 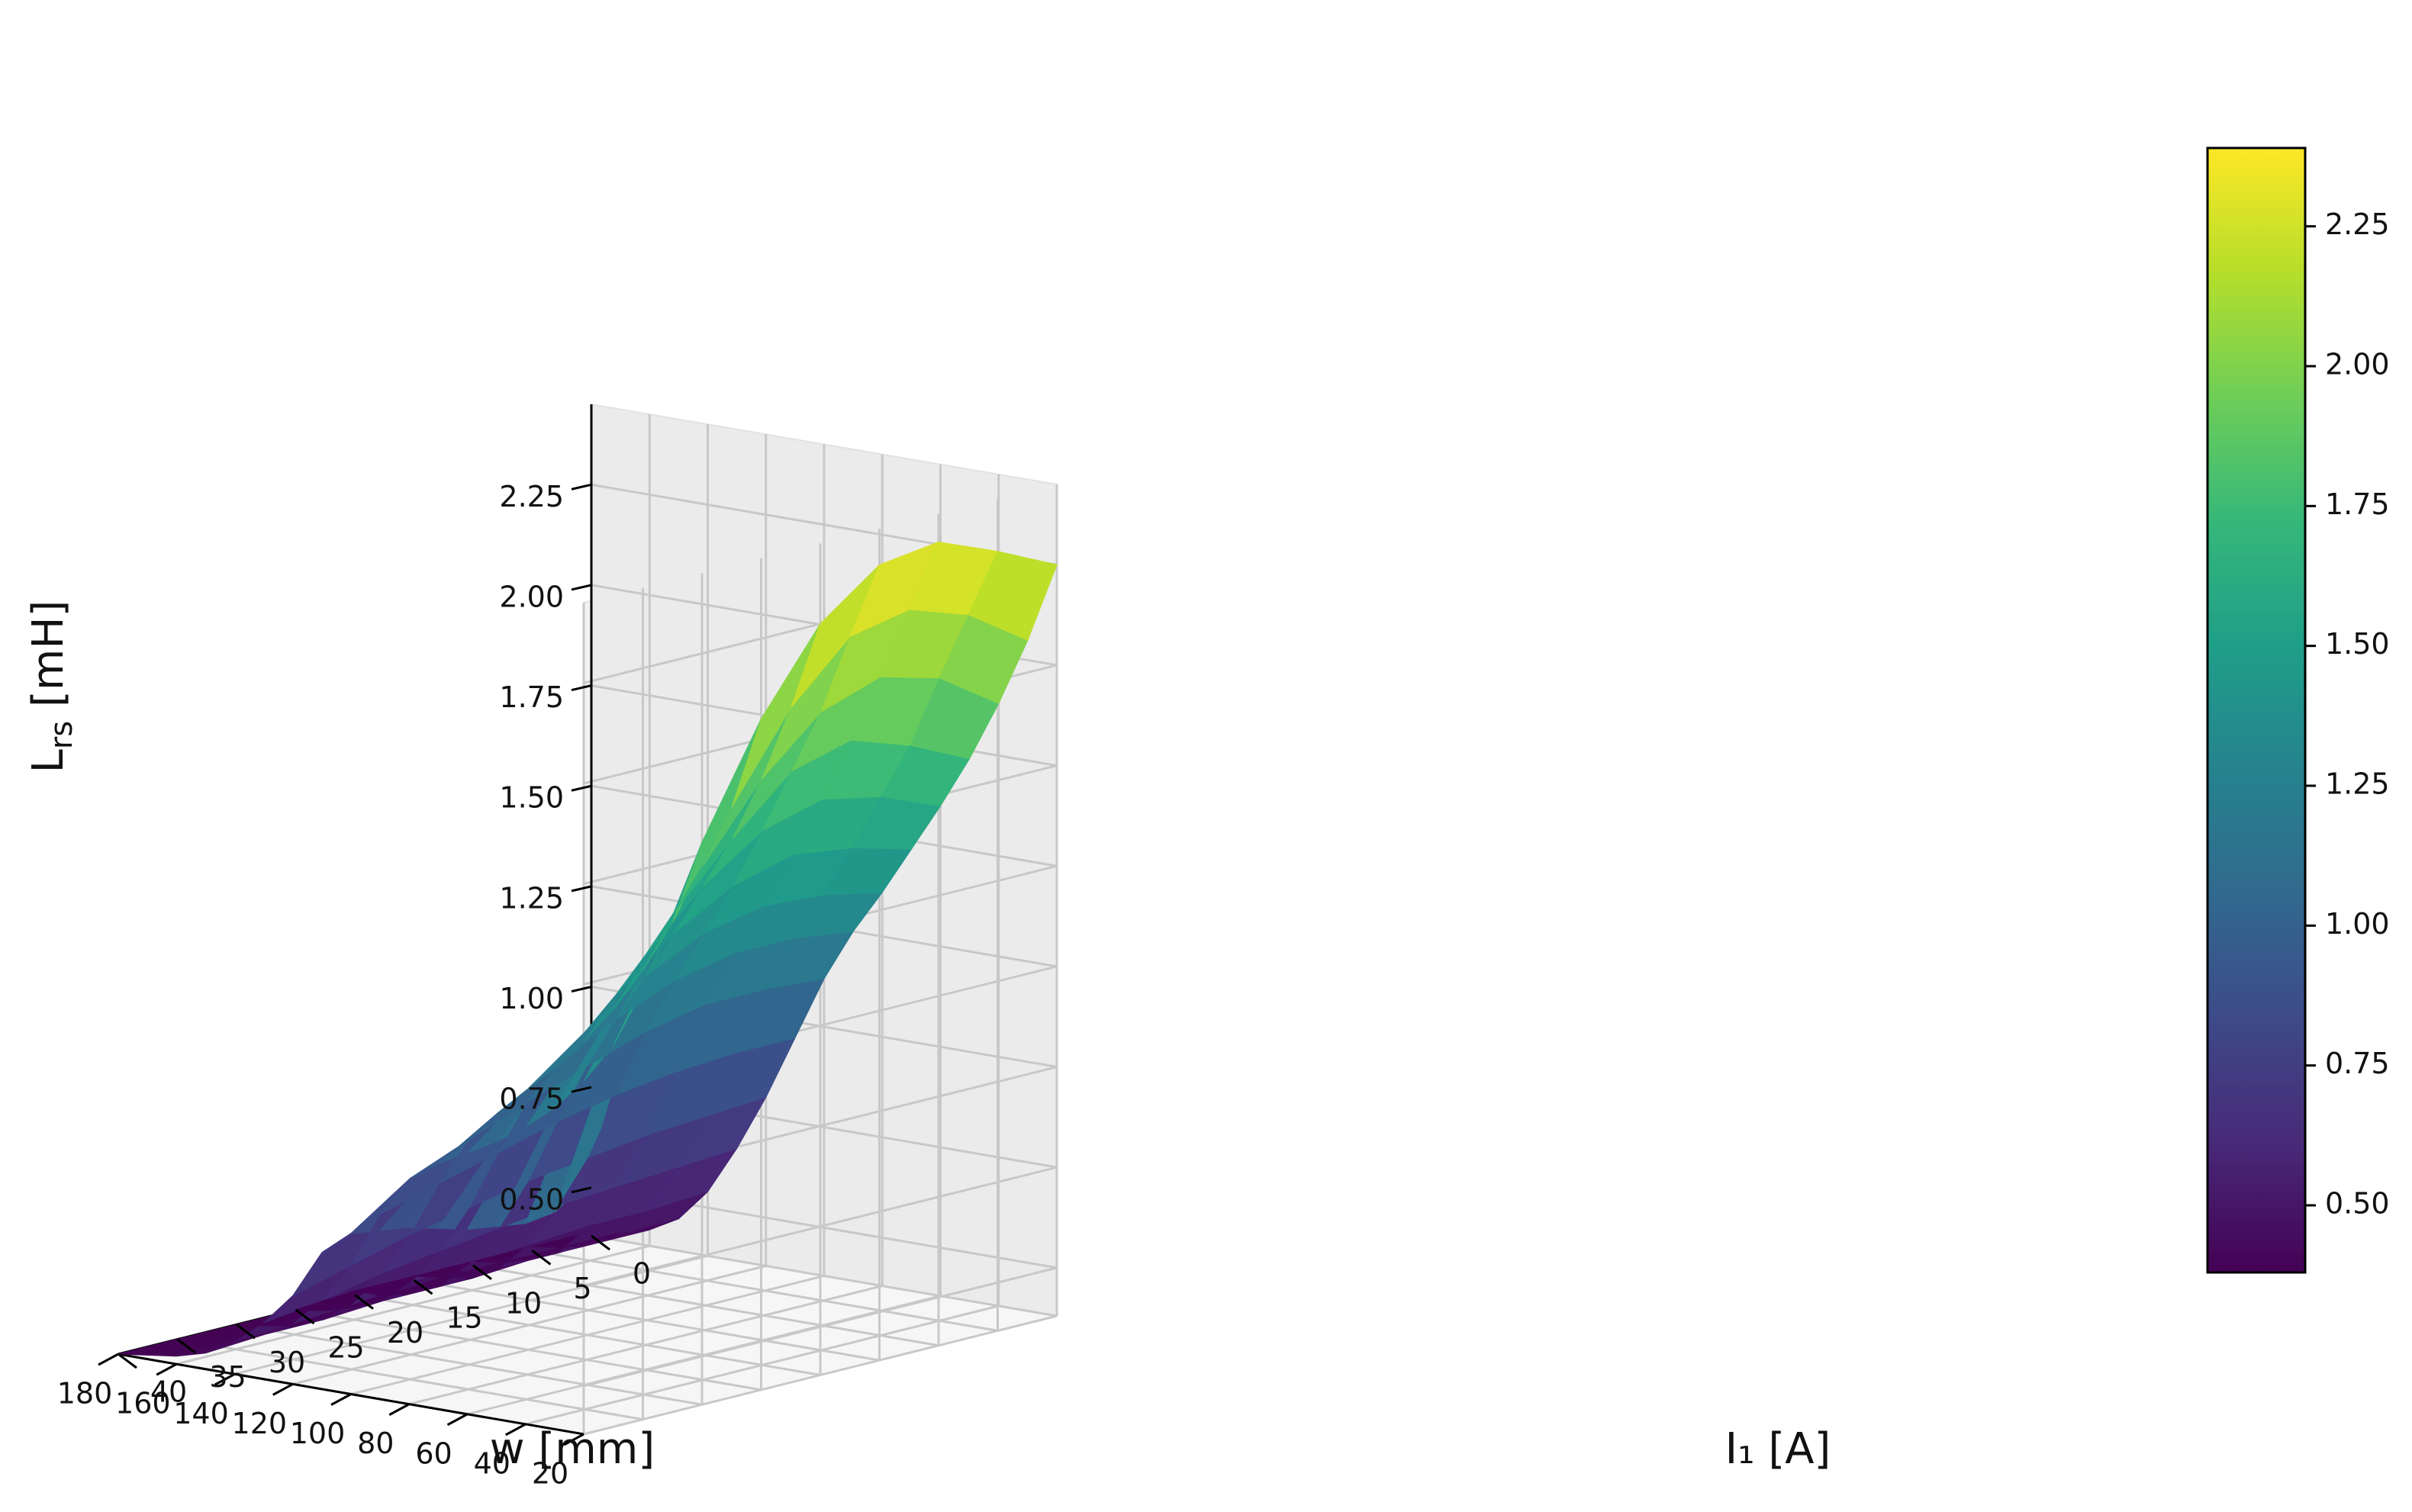 I want to click on colorbar-tick-label: 2.00, so click(x=2357, y=365).